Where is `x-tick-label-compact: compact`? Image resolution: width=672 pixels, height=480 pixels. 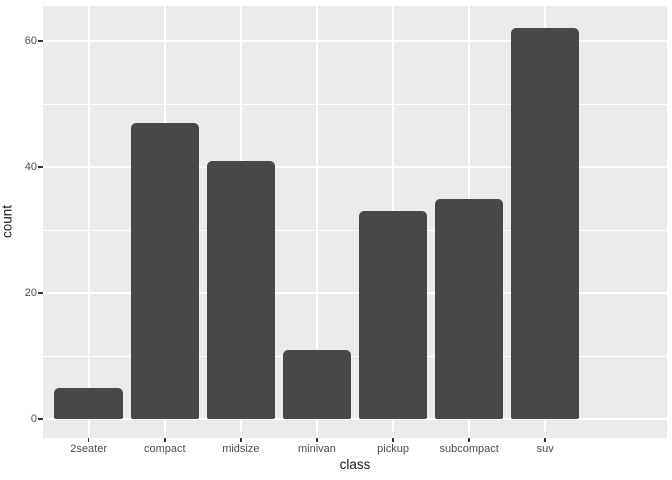
x-tick-label-compact: compact is located at coordinates (164, 449).